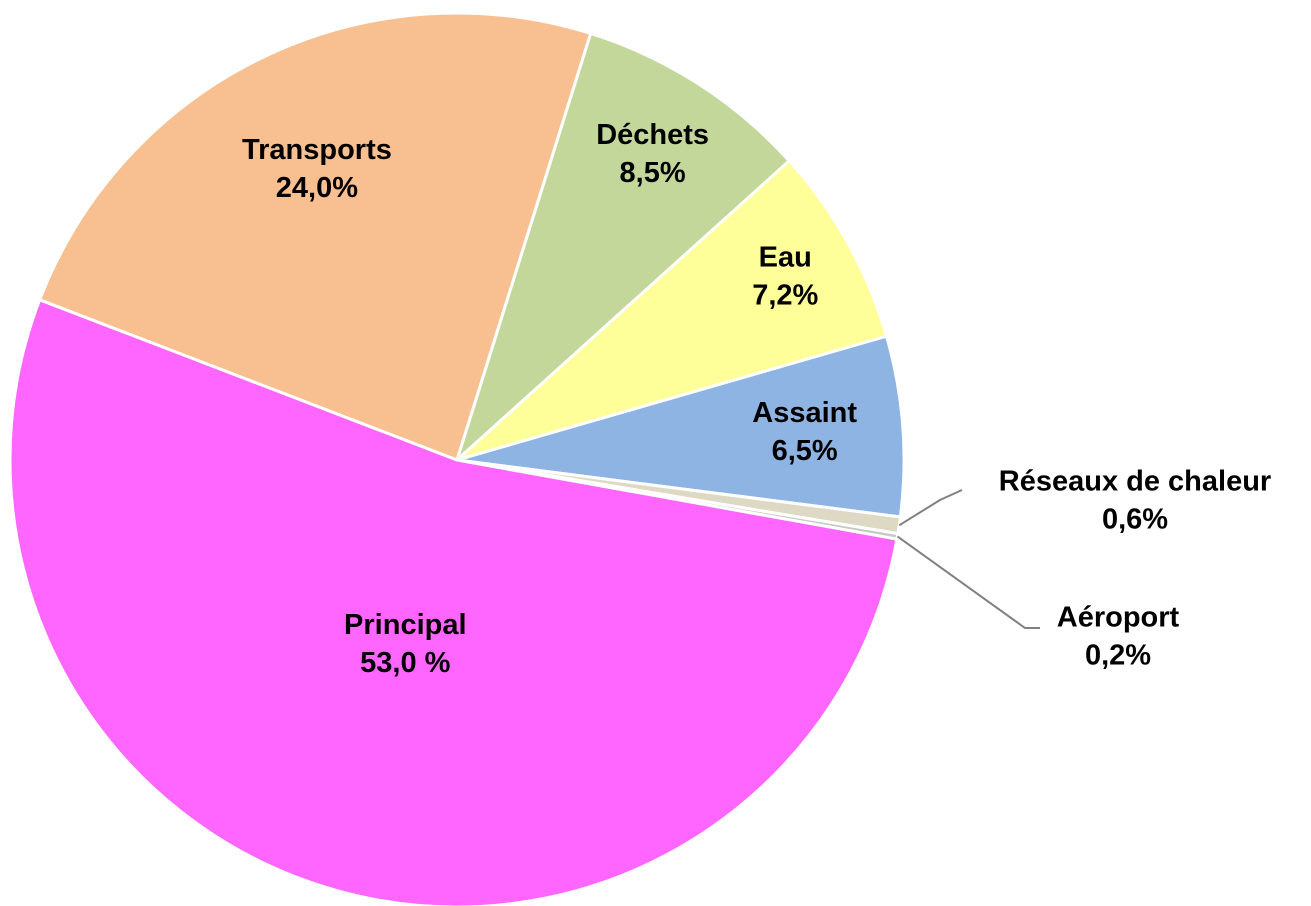  What do you see at coordinates (405, 625) in the screenshot?
I see `slice-label: Principal` at bounding box center [405, 625].